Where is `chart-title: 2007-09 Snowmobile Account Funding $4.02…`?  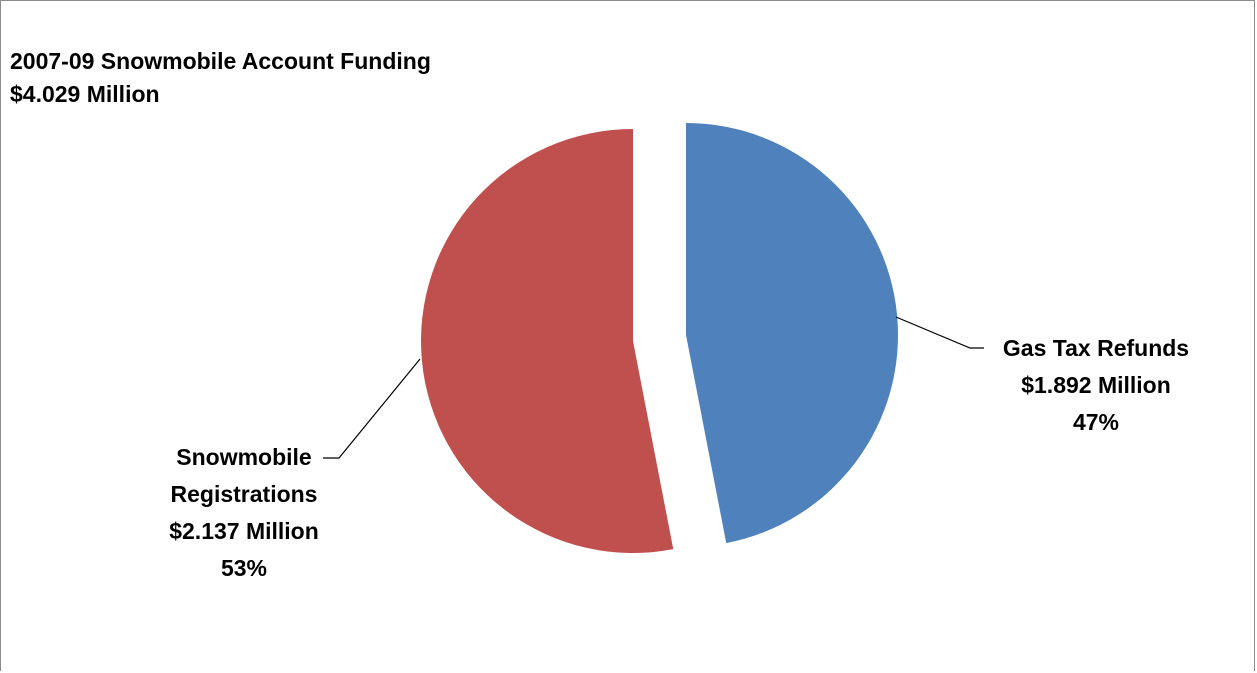 chart-title: 2007-09 Snowmobile Account Funding $4.02… is located at coordinates (220, 78).